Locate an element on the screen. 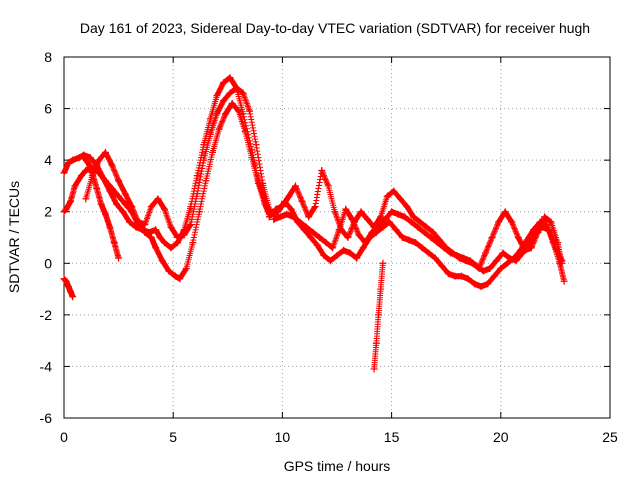 Image resolution: width=640 pixels, height=480 pixels. x-axis-title: GPS time / hours is located at coordinates (337, 466).